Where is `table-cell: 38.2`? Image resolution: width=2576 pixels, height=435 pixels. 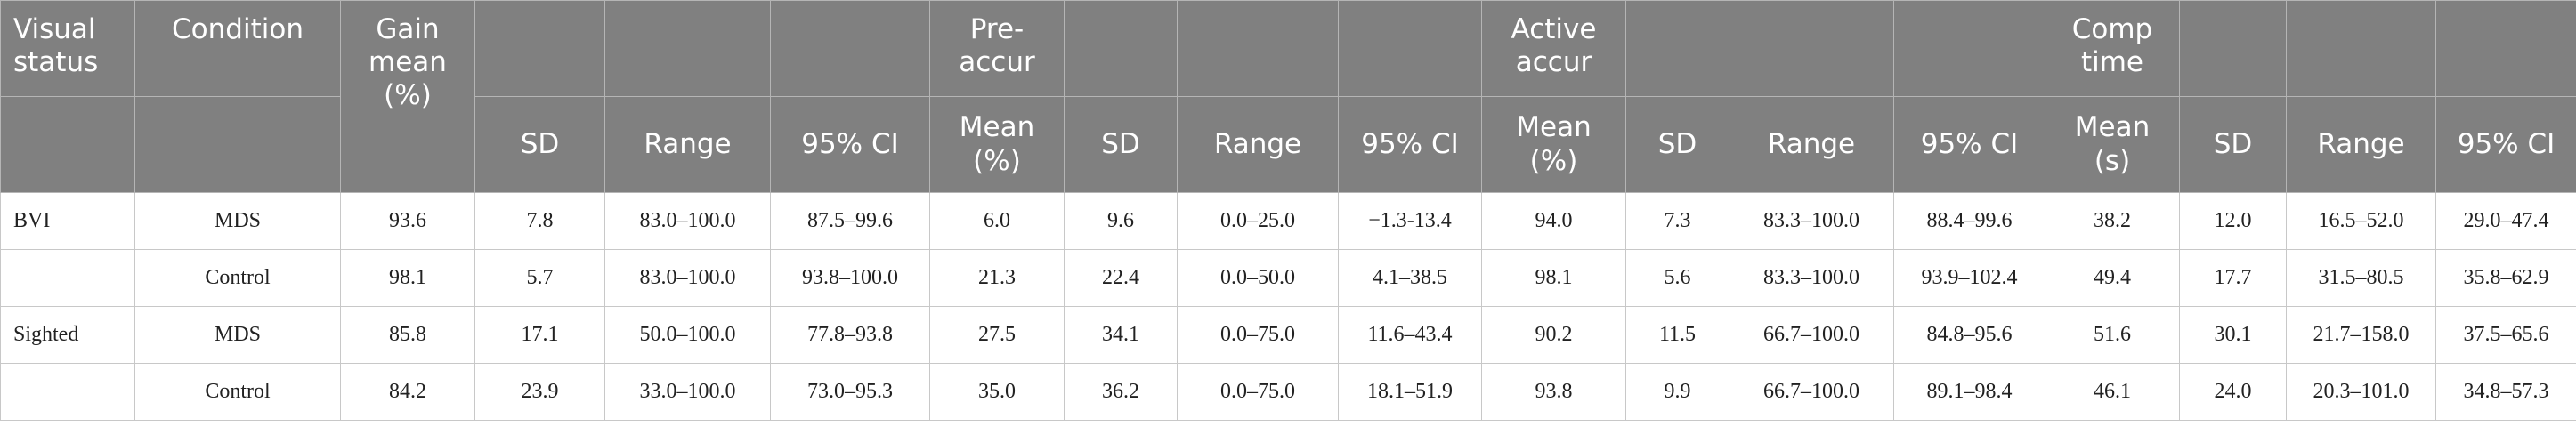
table-cell: 38.2 is located at coordinates (2112, 221).